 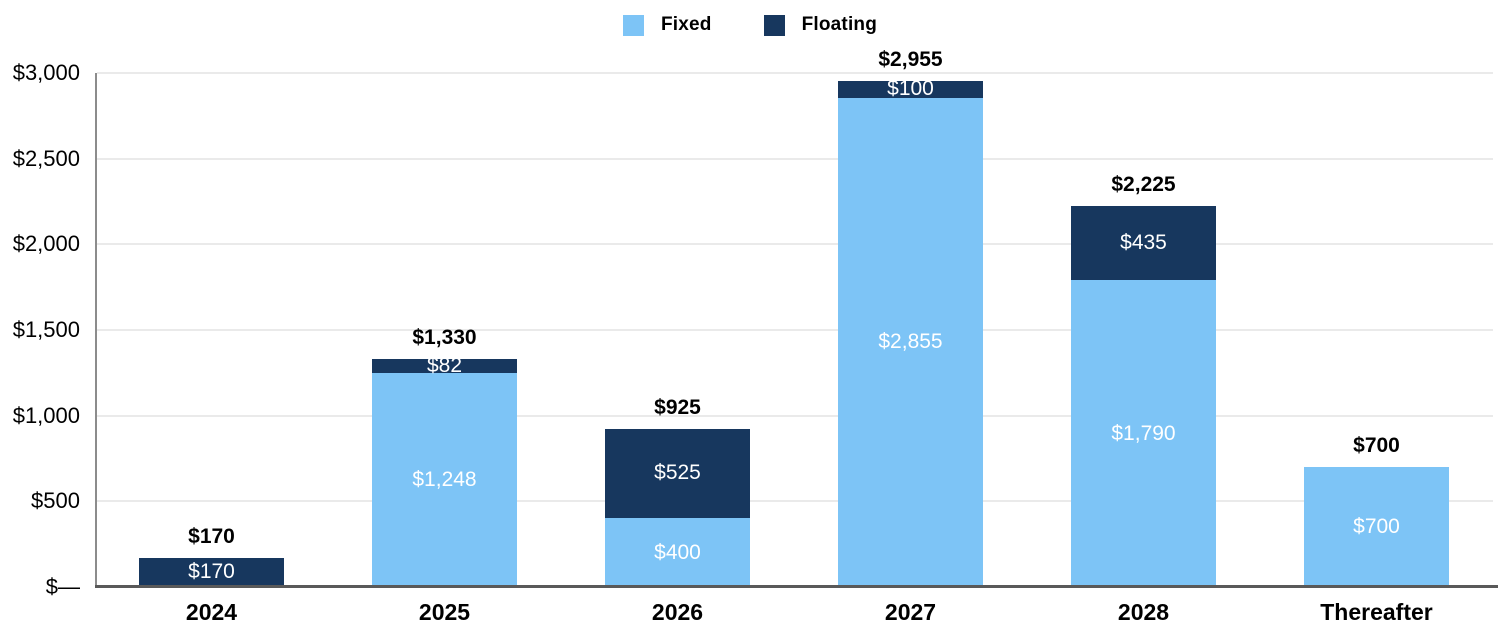 I want to click on y-tick-label: $2,500, so click(x=46, y=158).